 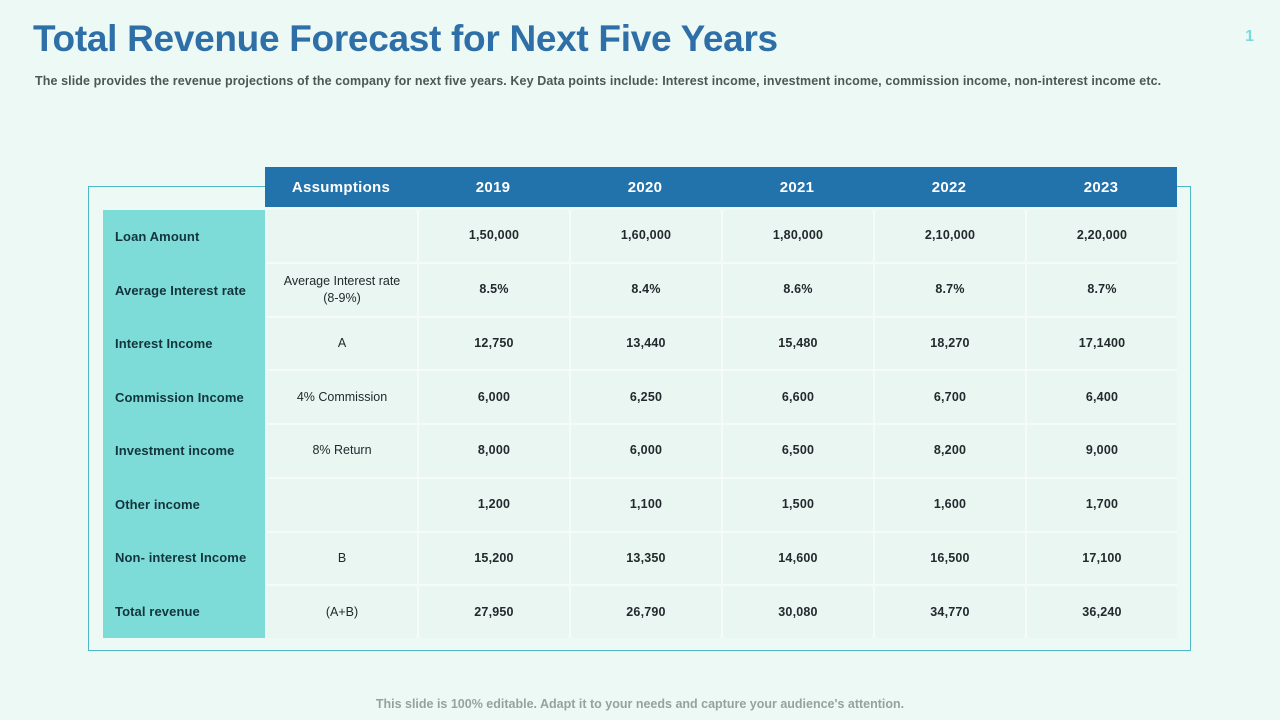 What do you see at coordinates (342, 612) in the screenshot?
I see `assumption-cell: (A+B)` at bounding box center [342, 612].